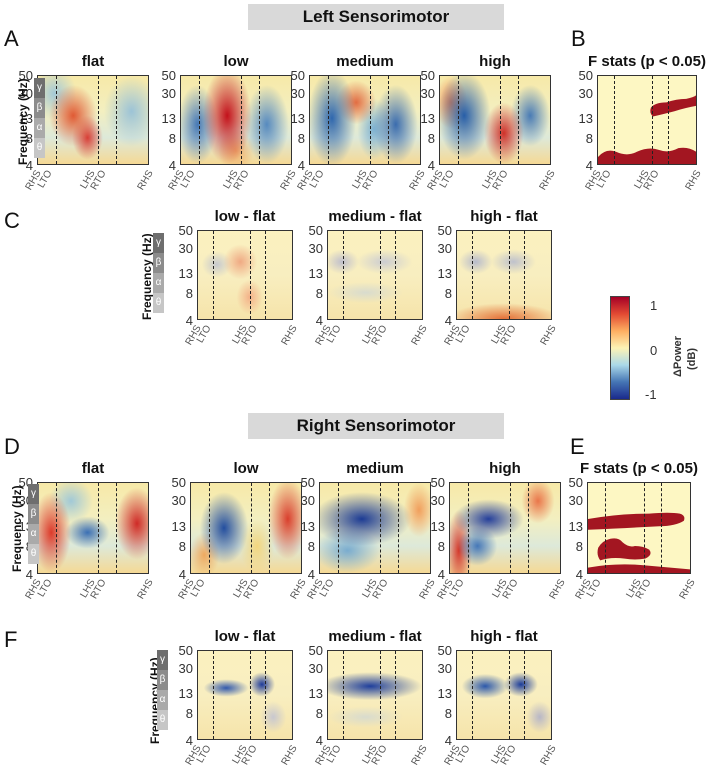 This screenshot has width=726, height=773. What do you see at coordinates (33, 514) in the screenshot?
I see `band-D-1: β` at bounding box center [33, 514].